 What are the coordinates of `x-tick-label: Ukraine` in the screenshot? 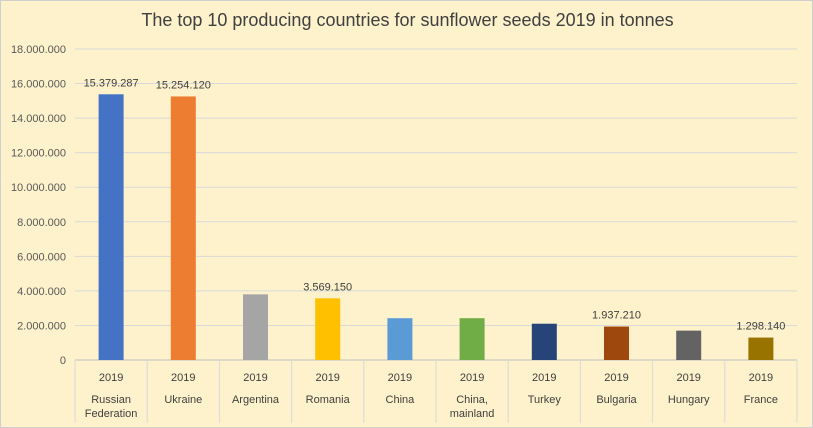 It's located at (183, 400).